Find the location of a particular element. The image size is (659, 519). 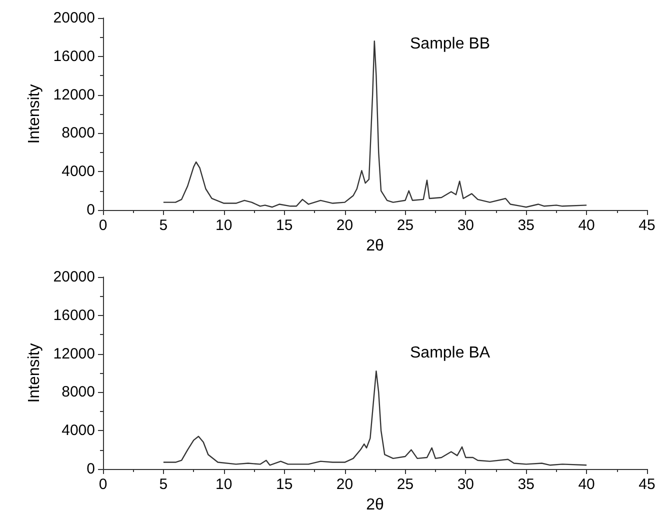

line-series is located at coordinates (375, 418).